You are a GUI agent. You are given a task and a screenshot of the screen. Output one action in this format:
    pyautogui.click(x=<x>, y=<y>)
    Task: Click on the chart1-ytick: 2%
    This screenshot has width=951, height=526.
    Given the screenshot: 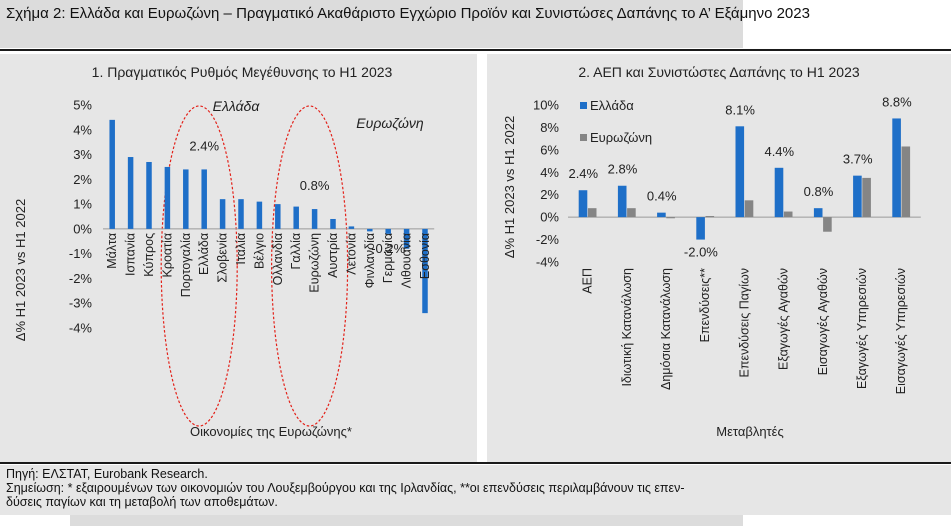 What is the action you would take?
    pyautogui.click(x=82, y=179)
    